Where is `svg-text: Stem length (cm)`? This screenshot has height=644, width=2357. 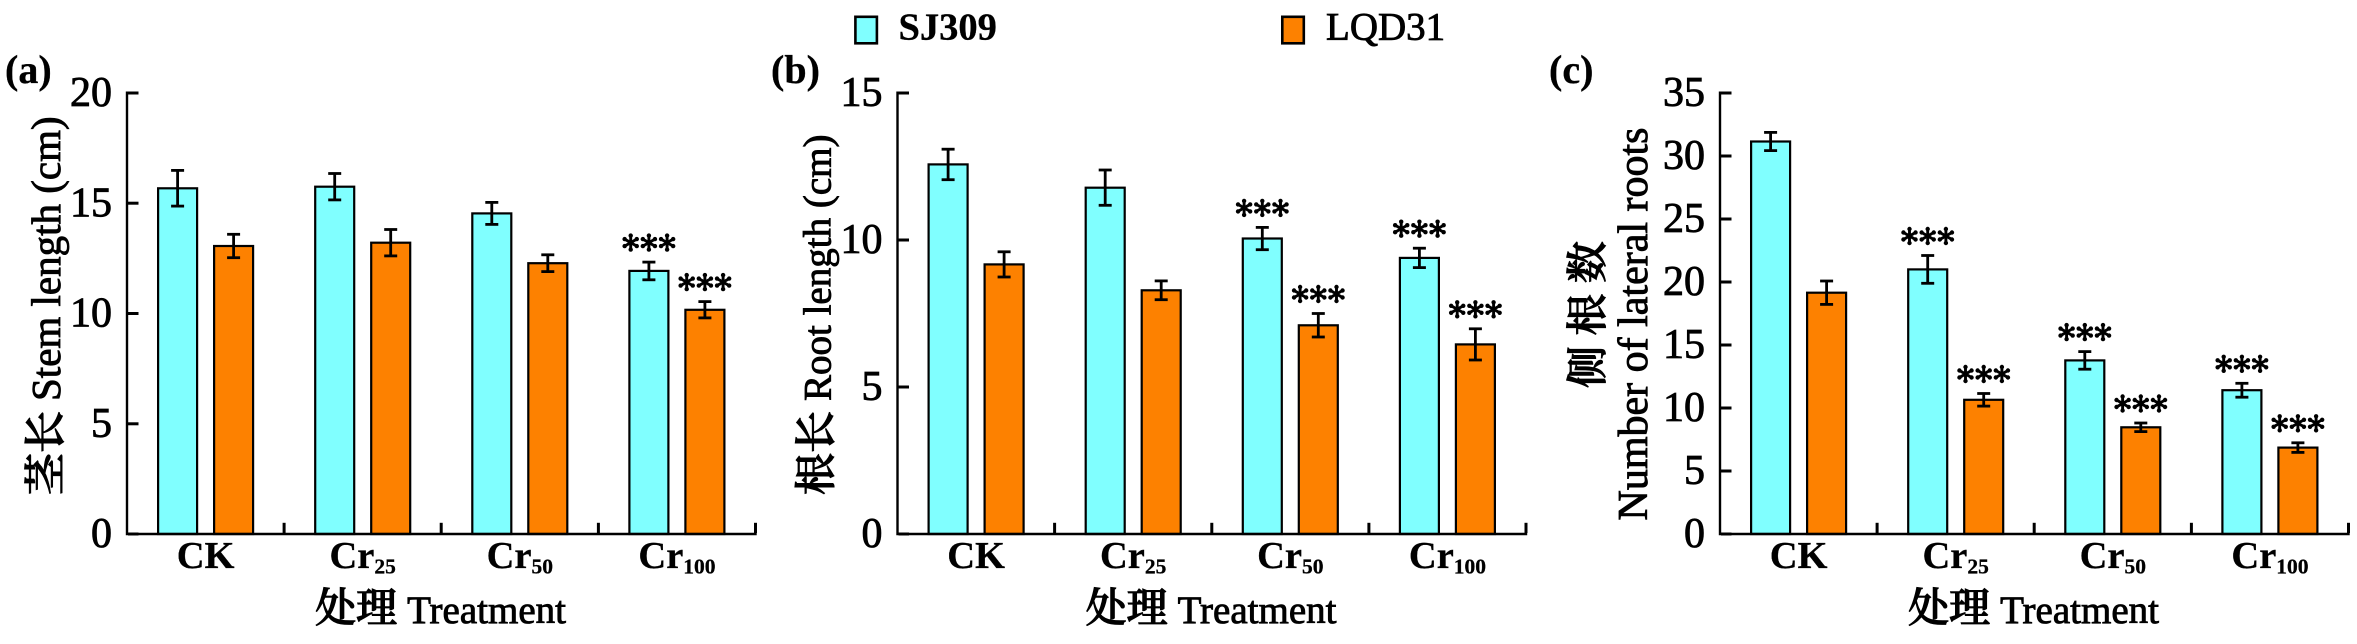
svg-text: Stem length (cm) is located at coordinates (46, 258).